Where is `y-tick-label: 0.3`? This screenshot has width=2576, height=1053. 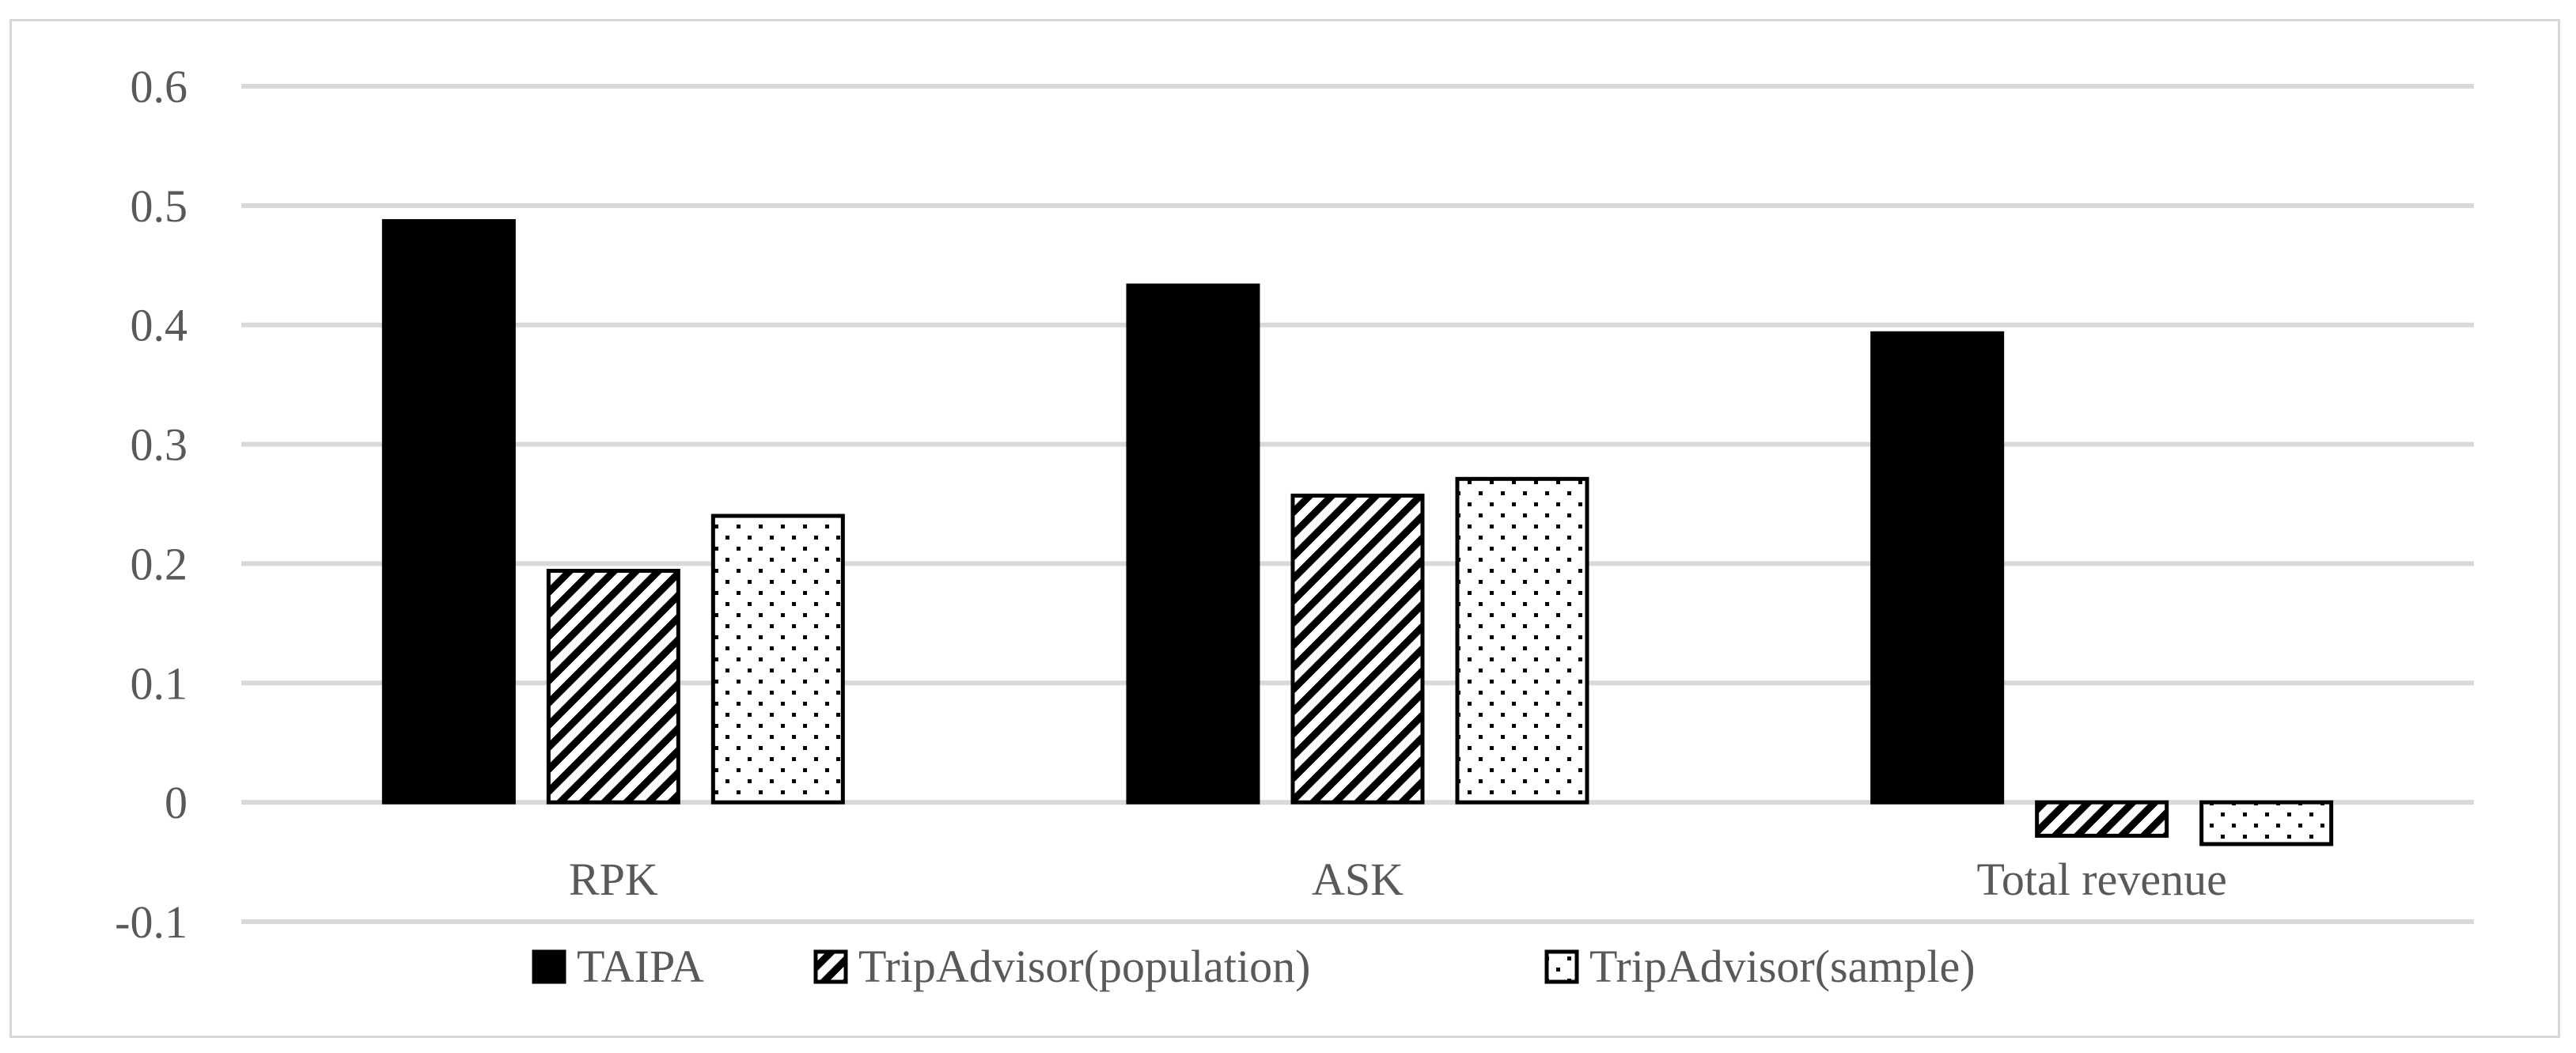
y-tick-label: 0.3 is located at coordinates (159, 445).